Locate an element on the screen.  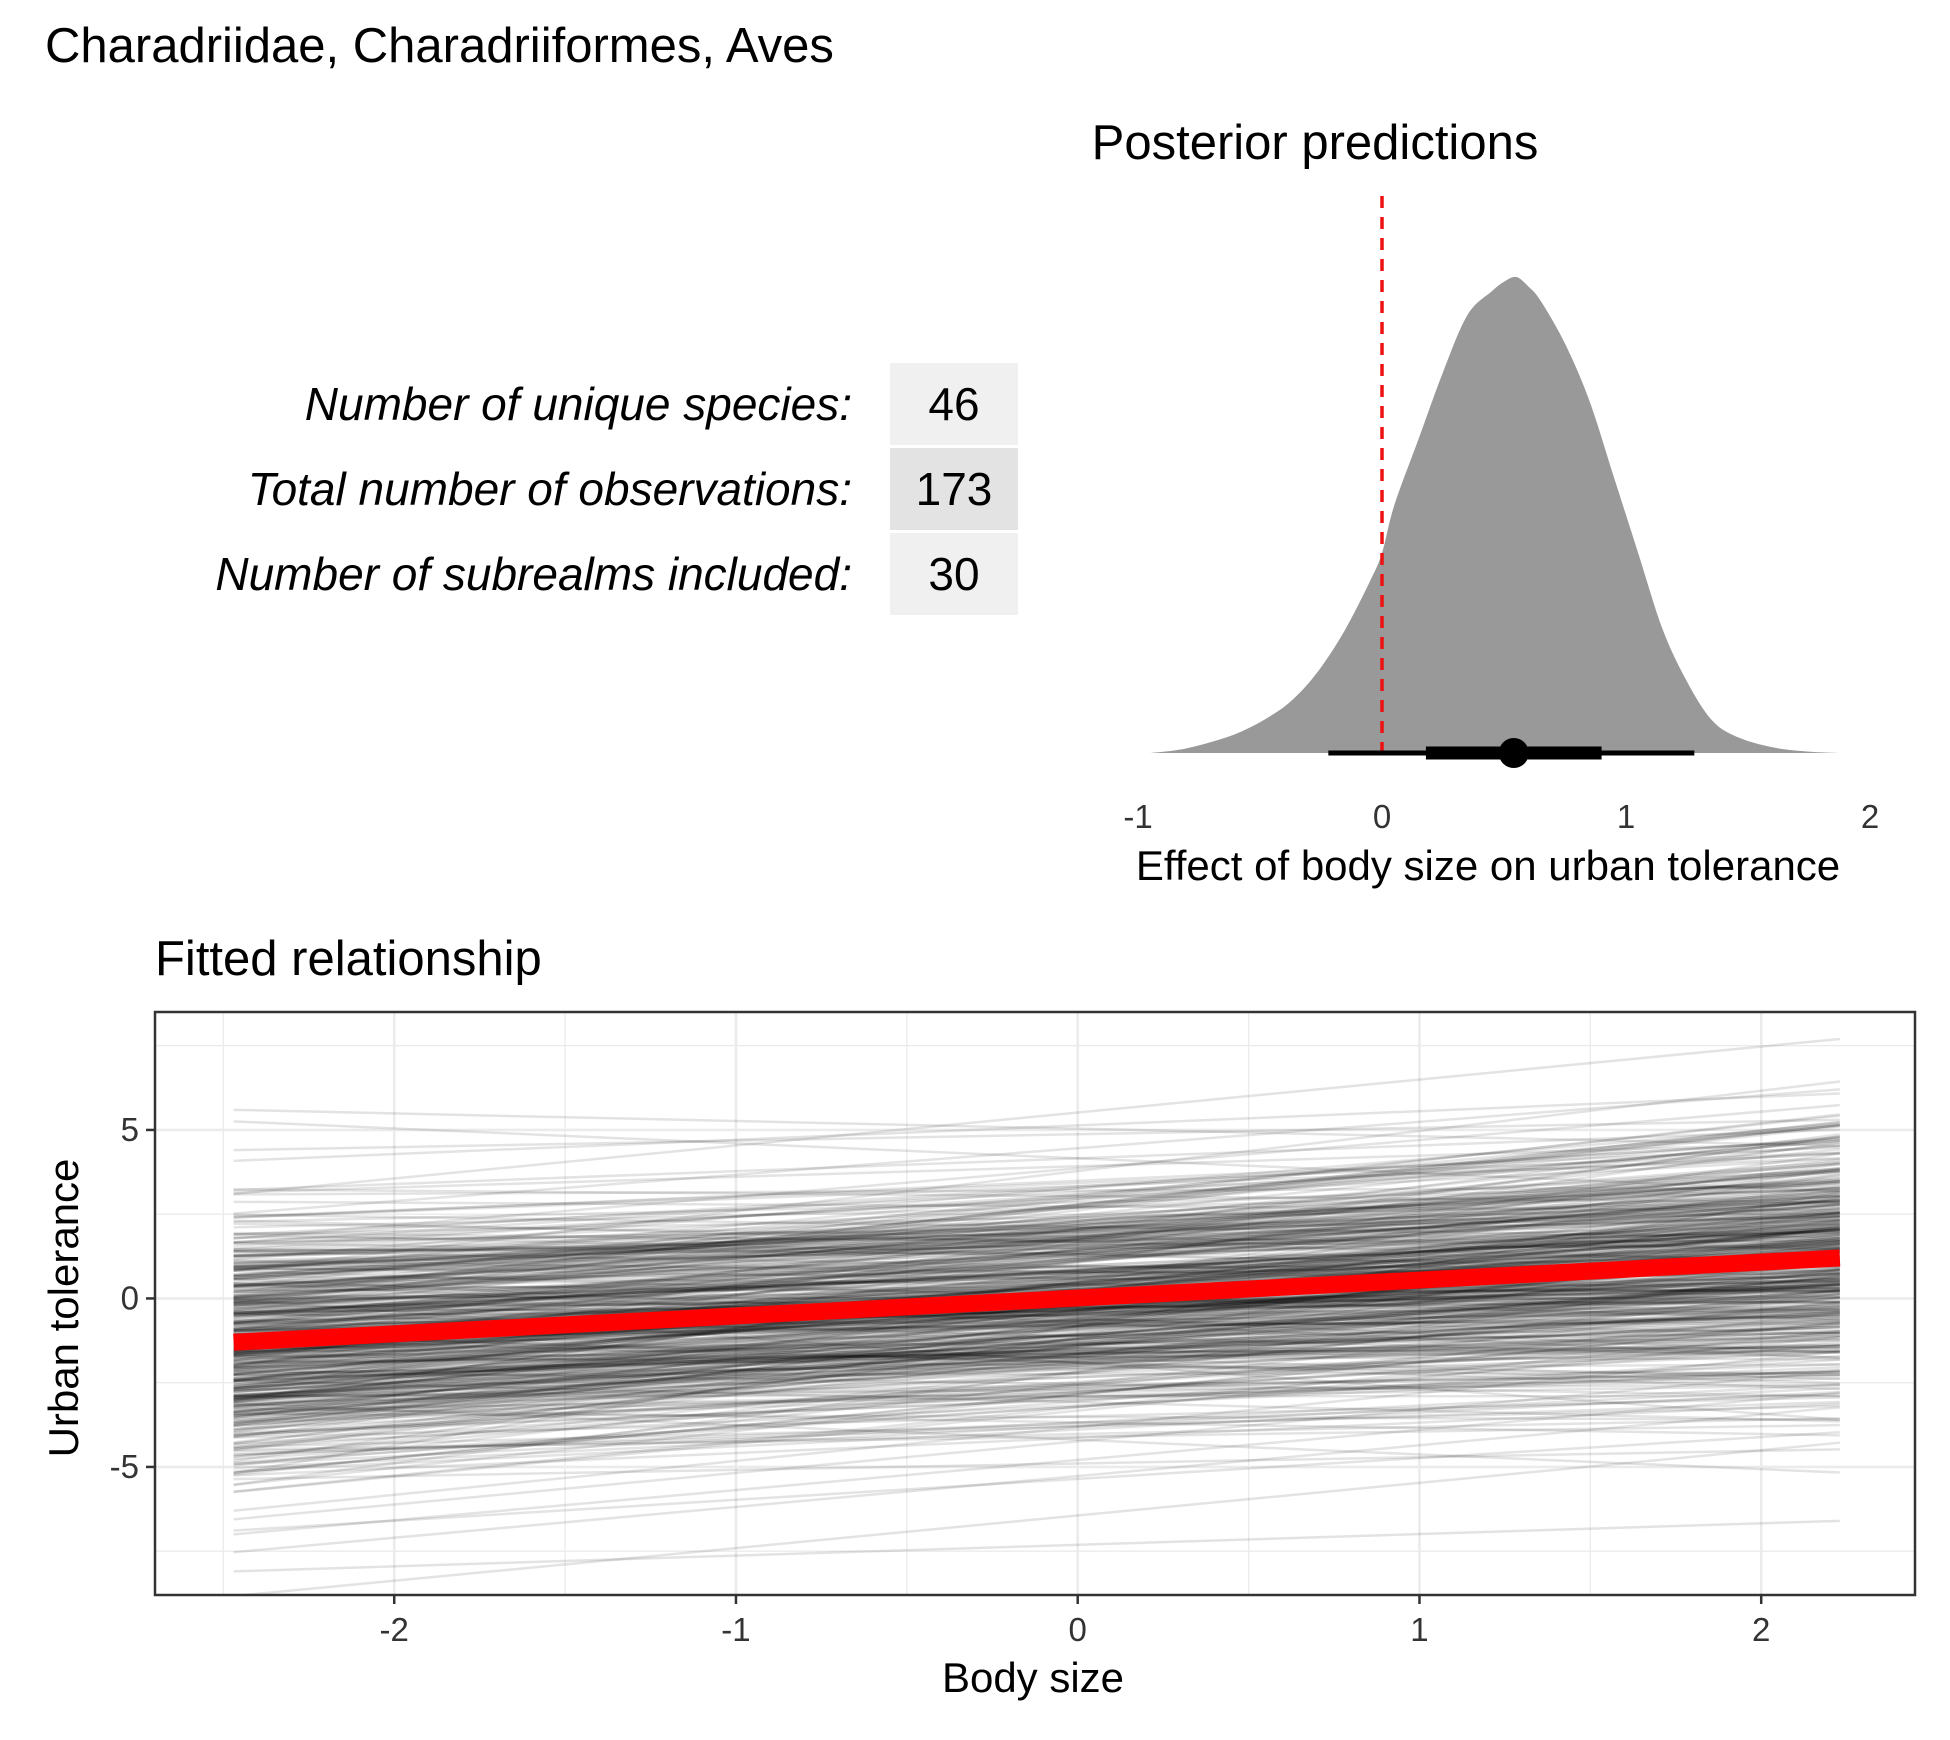
fitted-x-tick-label: -2 is located at coordinates (394, 1629).